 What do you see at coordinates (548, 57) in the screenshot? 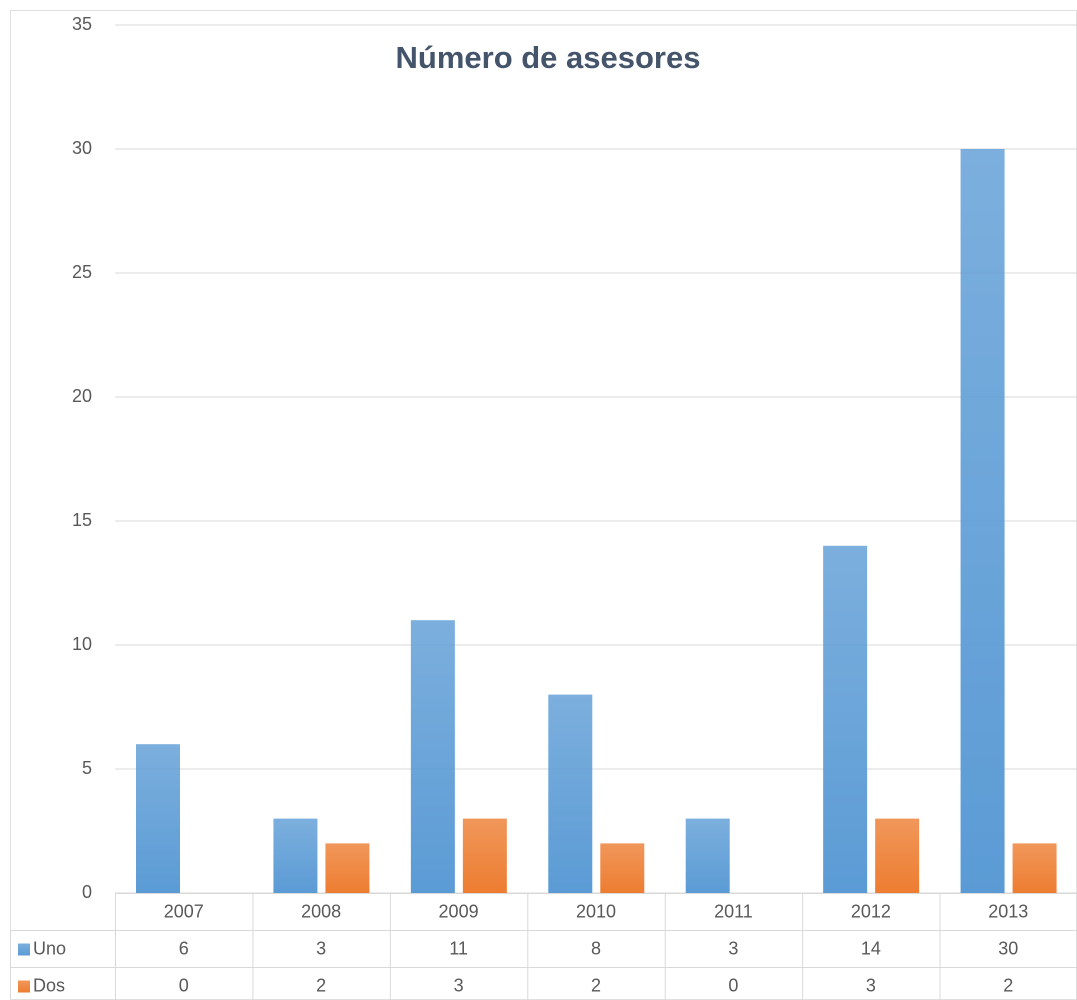
I see `chart-title: Número de asesores` at bounding box center [548, 57].